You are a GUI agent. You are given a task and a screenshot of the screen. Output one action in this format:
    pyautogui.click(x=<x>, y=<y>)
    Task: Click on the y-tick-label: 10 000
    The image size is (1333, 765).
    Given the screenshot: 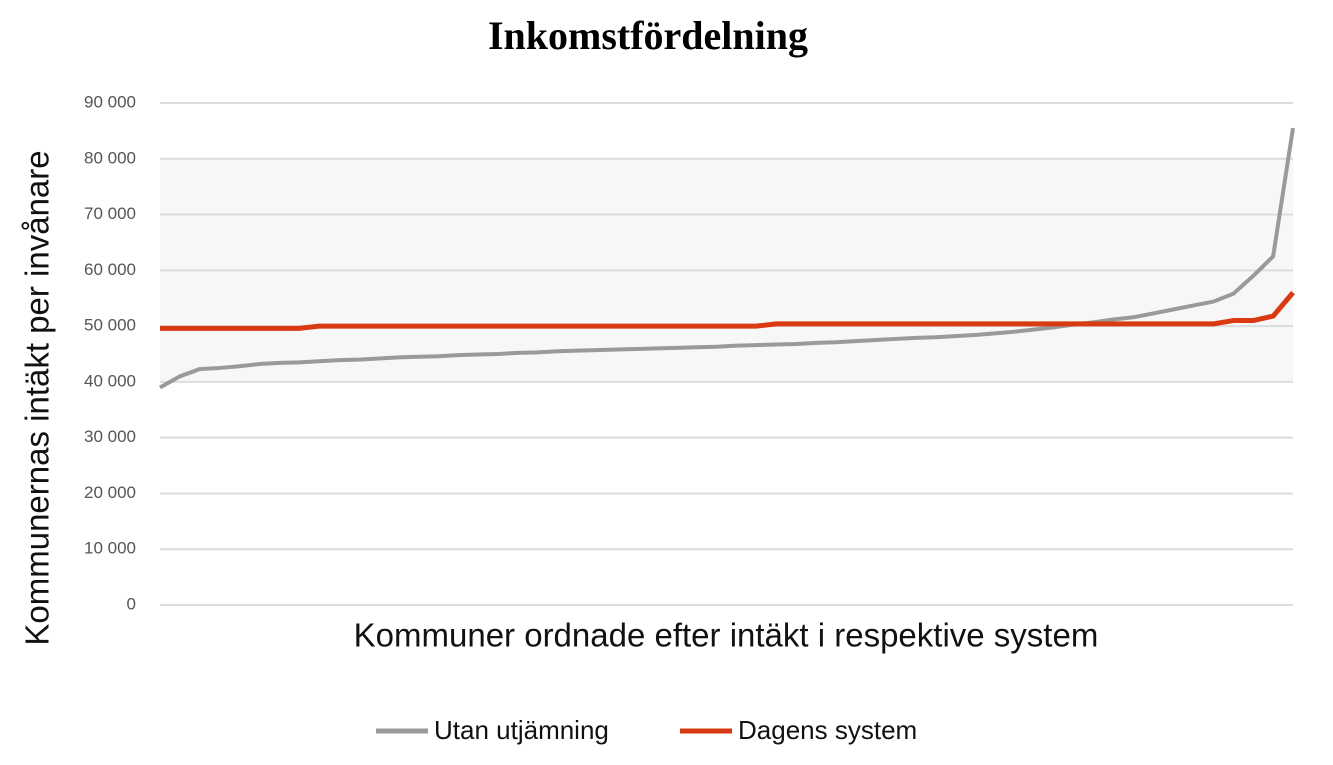 What is the action you would take?
    pyautogui.click(x=110, y=548)
    